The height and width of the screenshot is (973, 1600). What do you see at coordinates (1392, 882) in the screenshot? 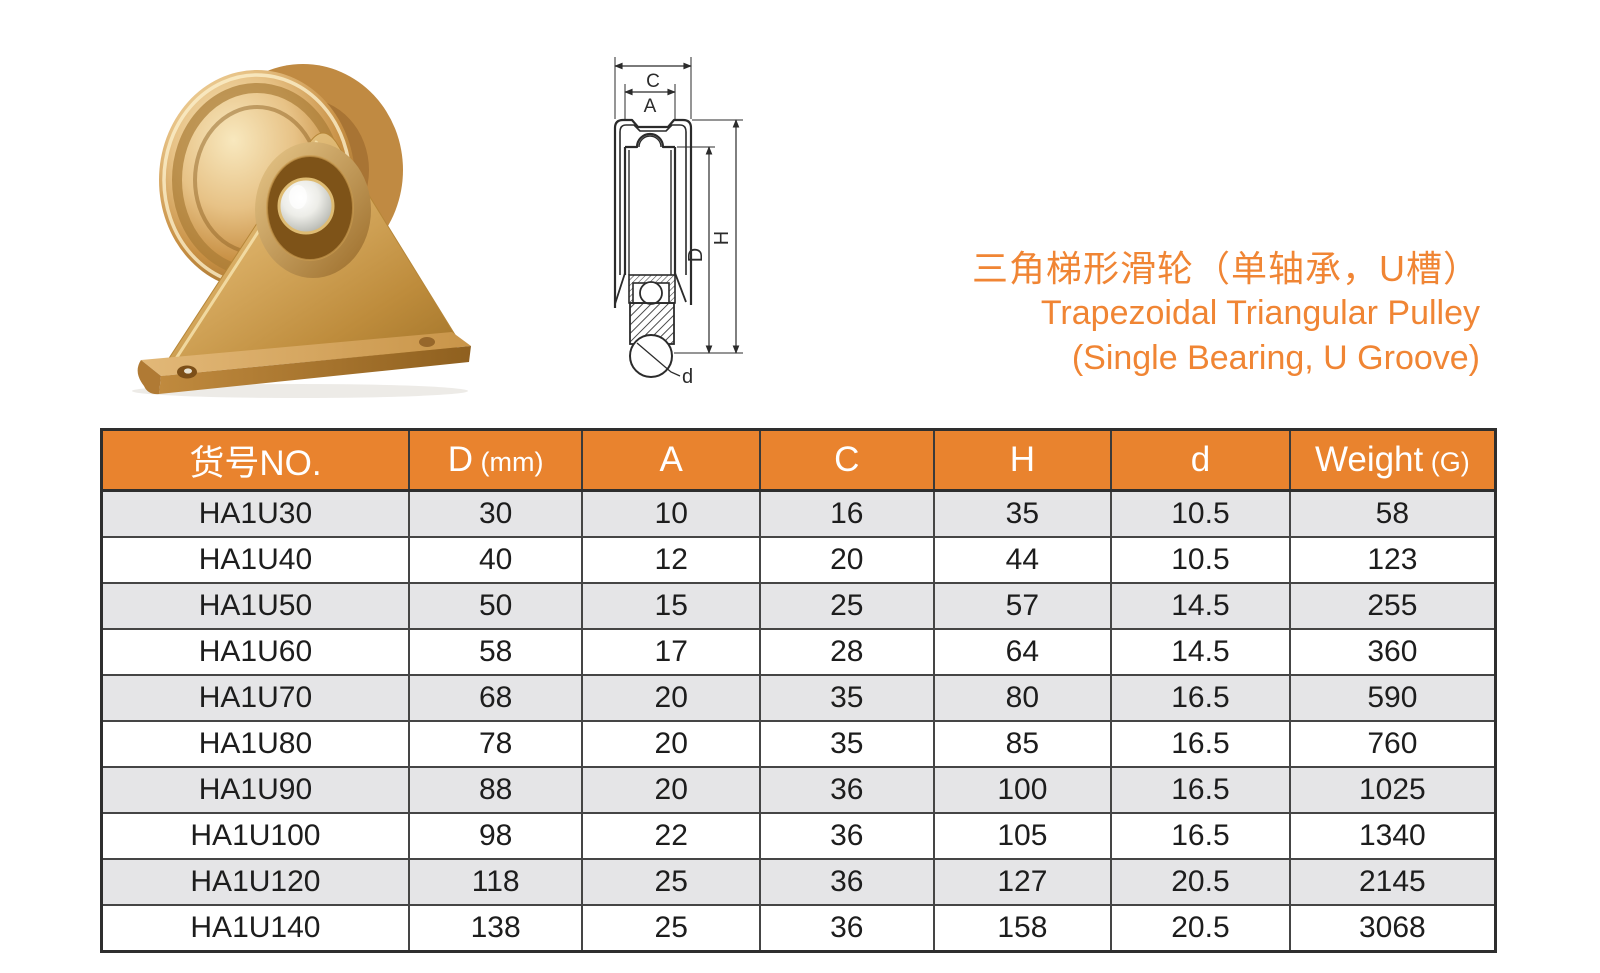
I see `table-cell: 2145` at bounding box center [1392, 882].